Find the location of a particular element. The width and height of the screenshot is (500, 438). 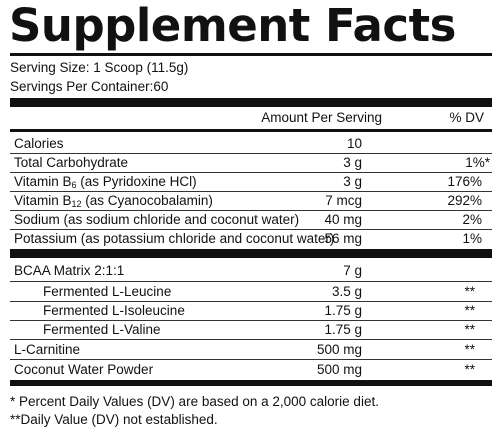

percent-dv-label: % DV is located at coordinates (466, 117).